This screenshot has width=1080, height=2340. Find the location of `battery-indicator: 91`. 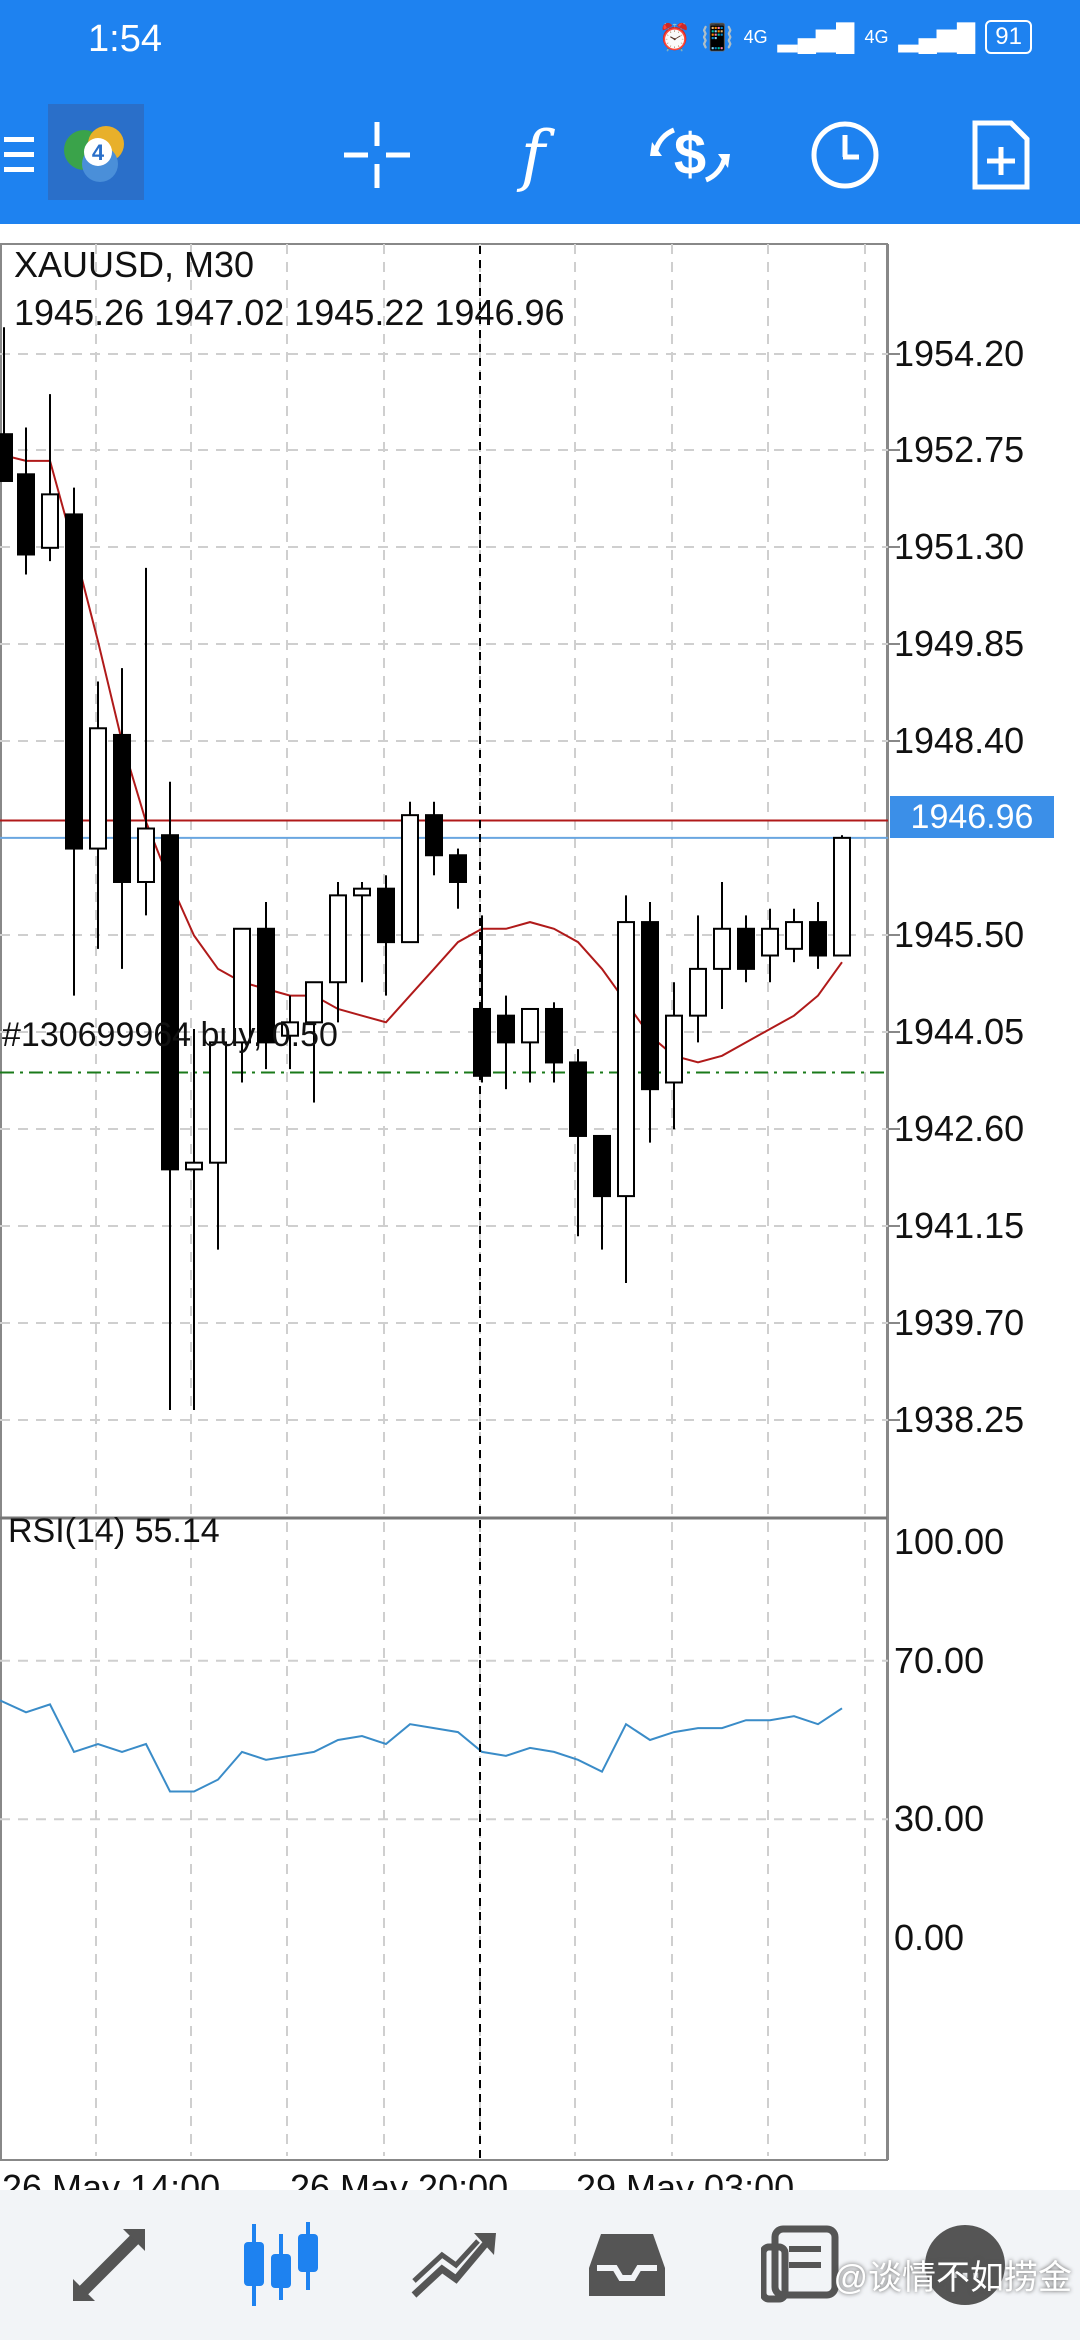

battery-indicator: 91 is located at coordinates (1008, 37).